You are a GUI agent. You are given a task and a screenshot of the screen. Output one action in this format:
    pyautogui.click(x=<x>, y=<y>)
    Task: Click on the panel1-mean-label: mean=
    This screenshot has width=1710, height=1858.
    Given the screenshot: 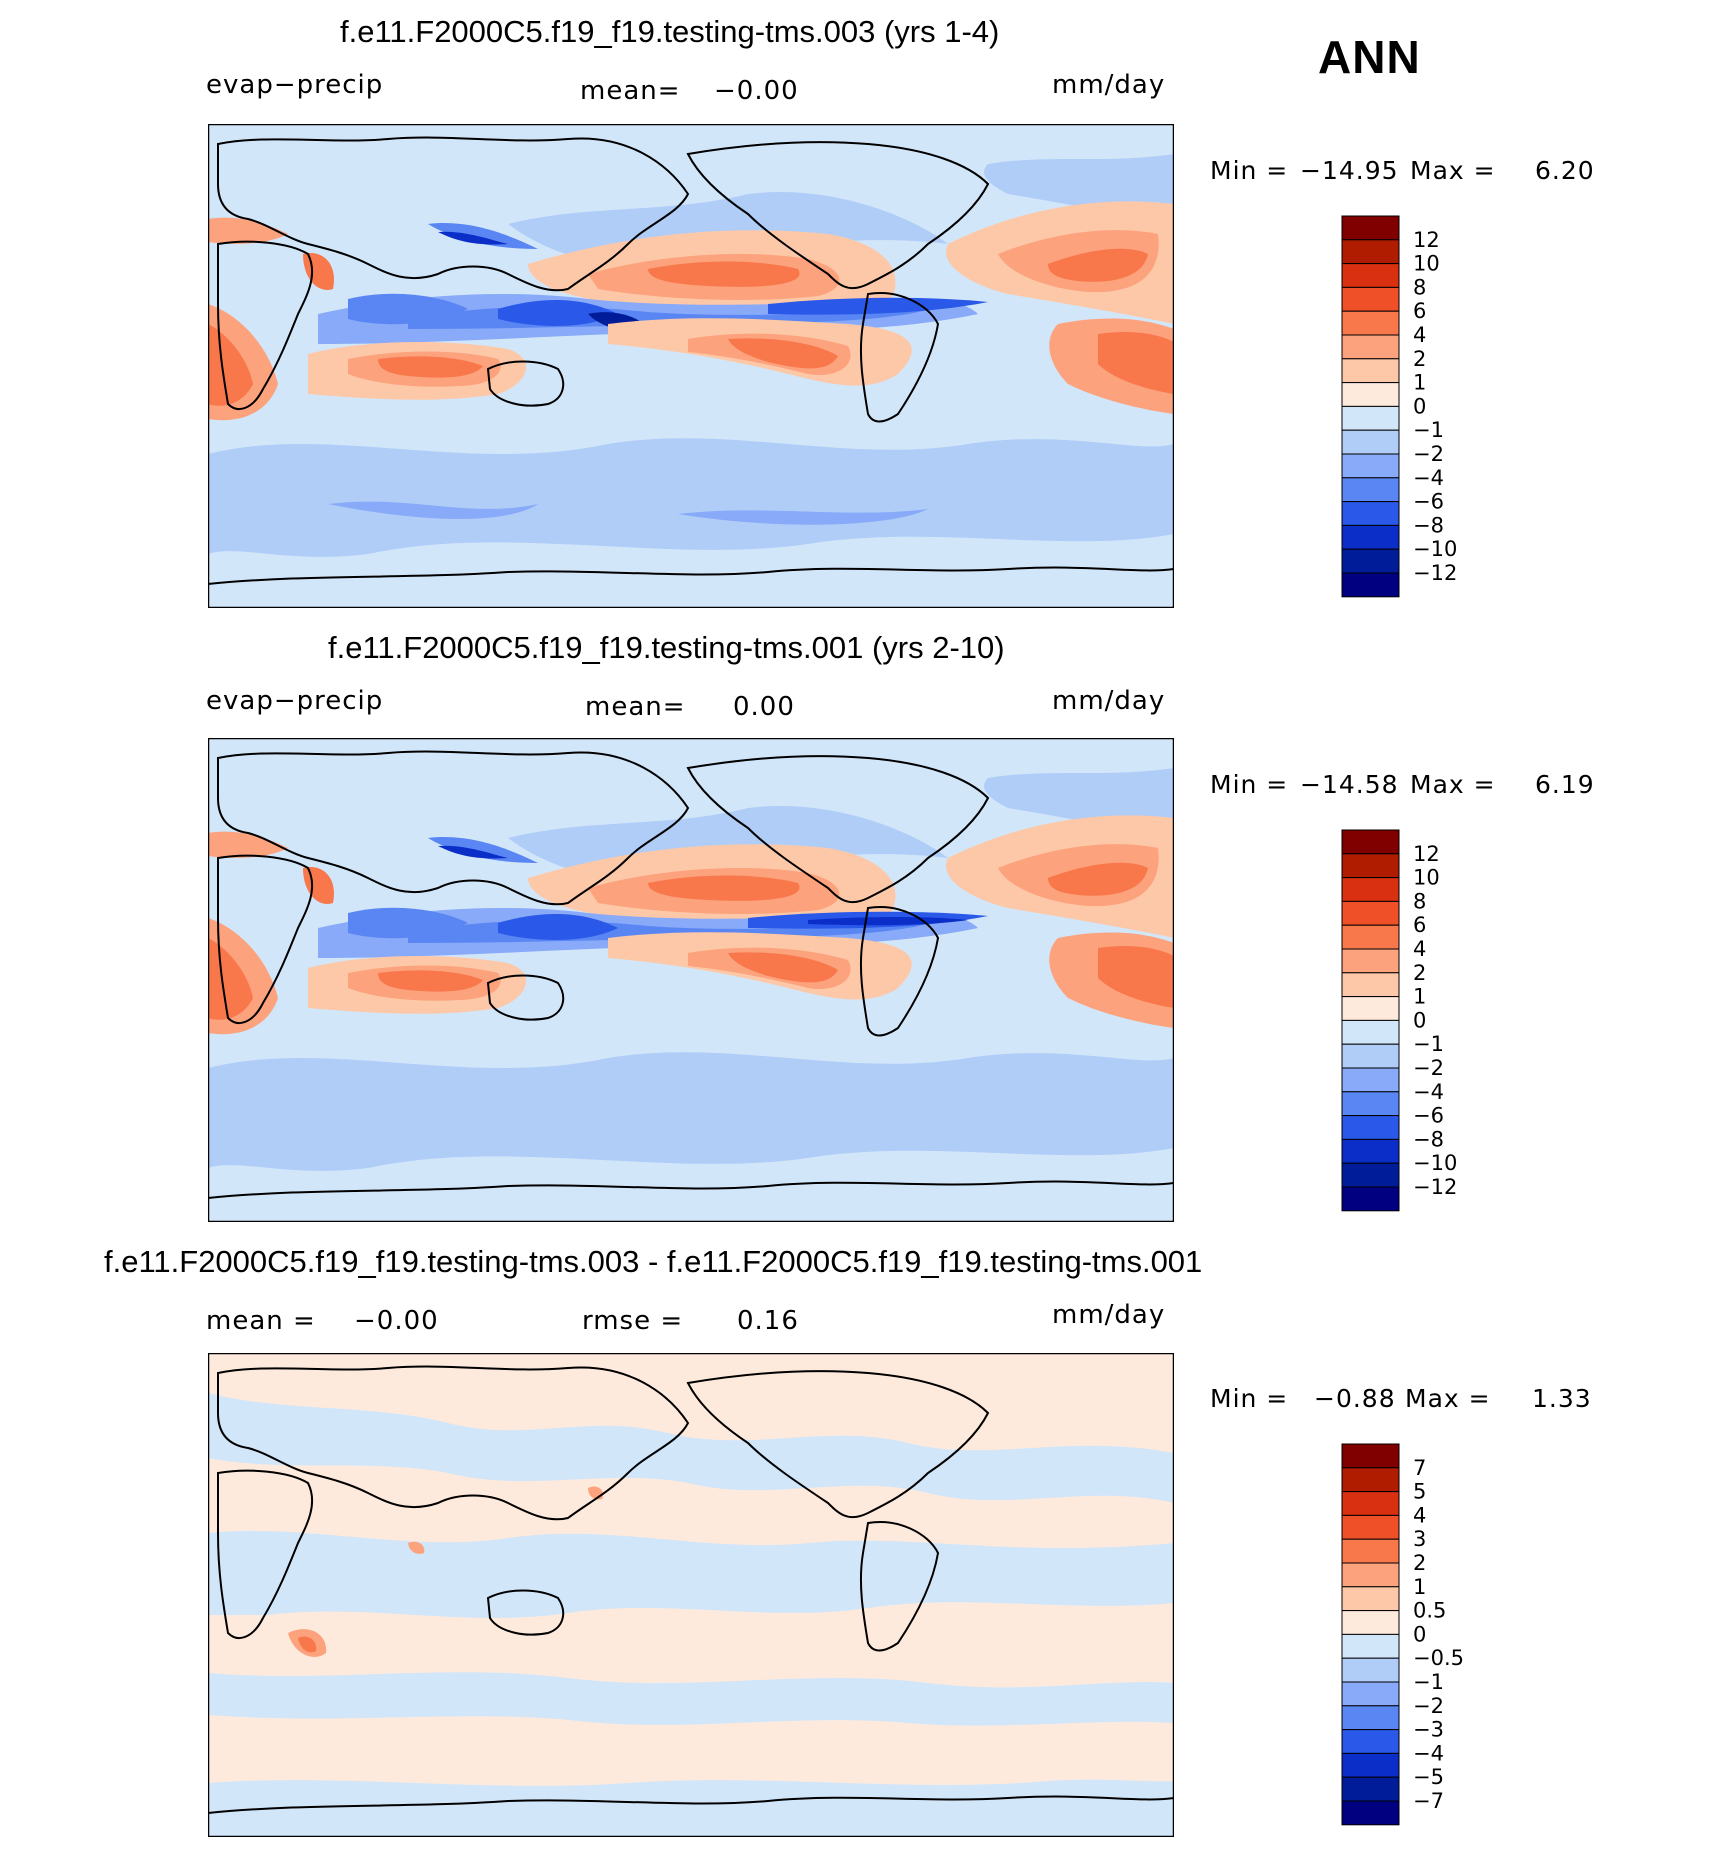 What is the action you would take?
    pyautogui.click(x=630, y=91)
    